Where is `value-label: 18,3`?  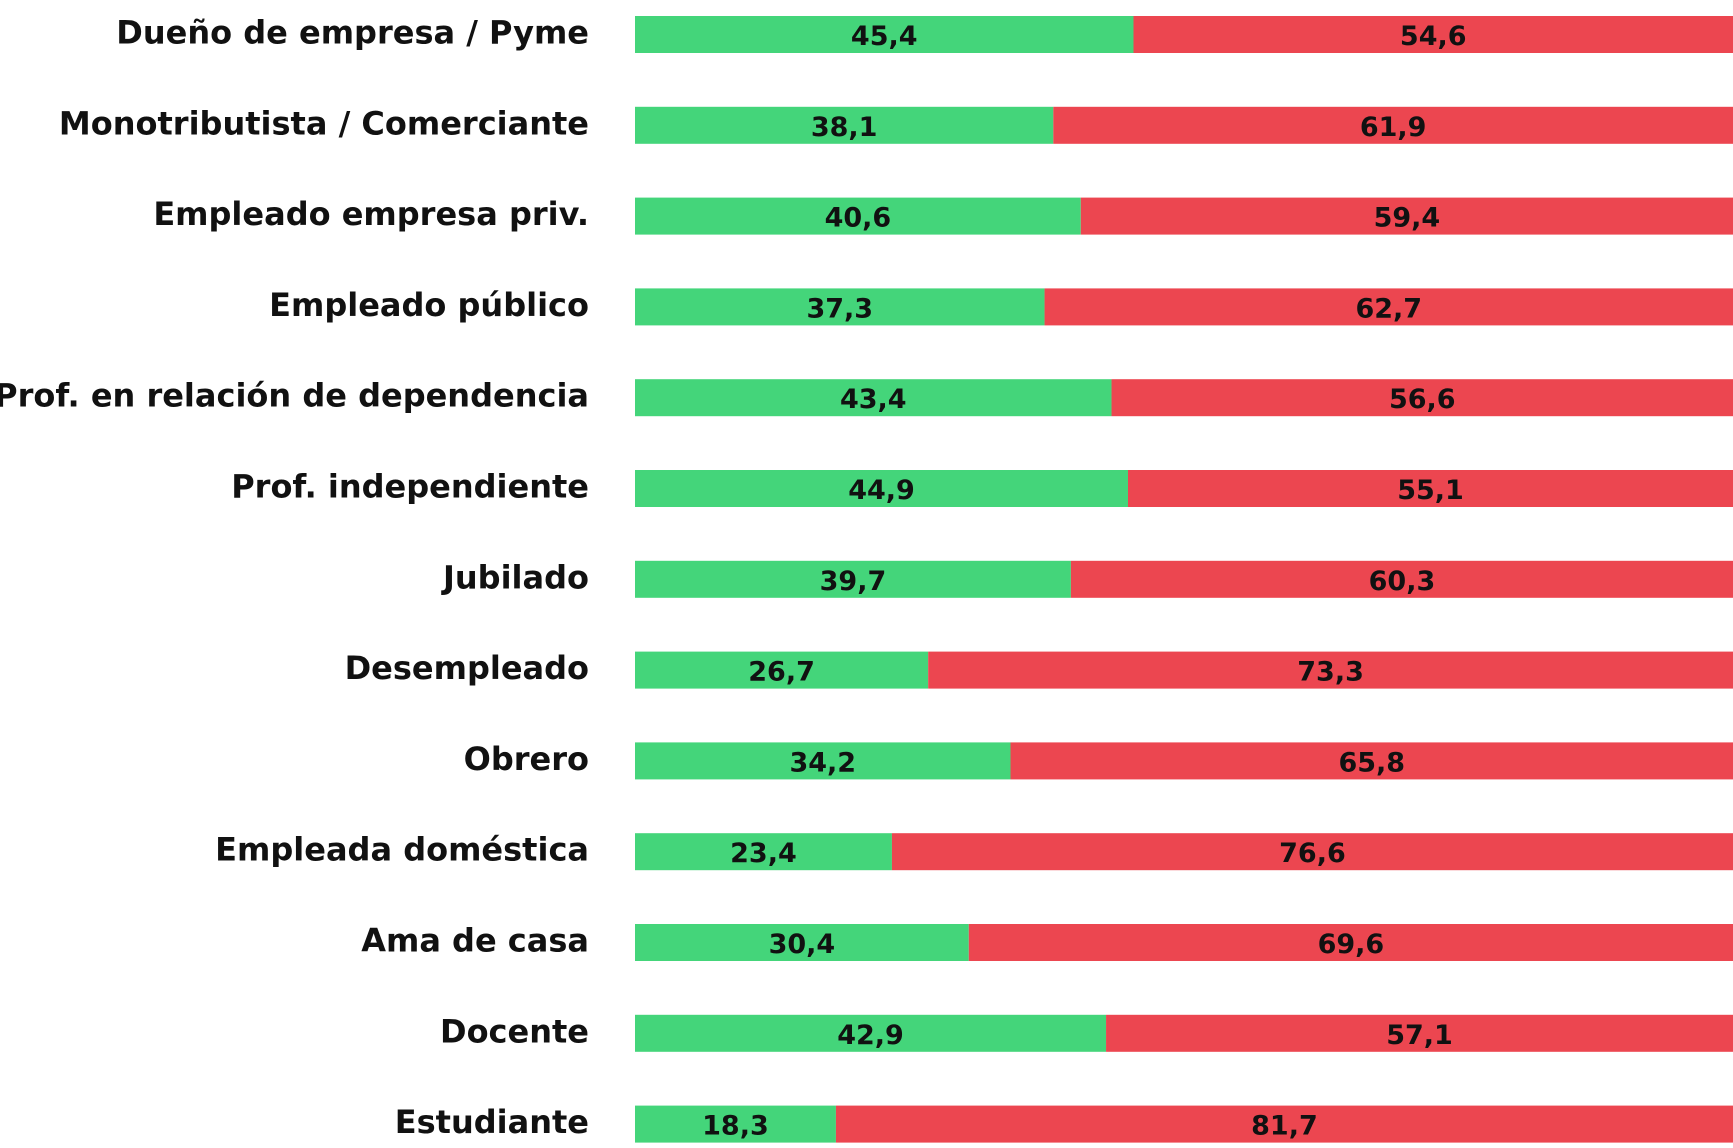
value-label: 18,3 is located at coordinates (735, 1126).